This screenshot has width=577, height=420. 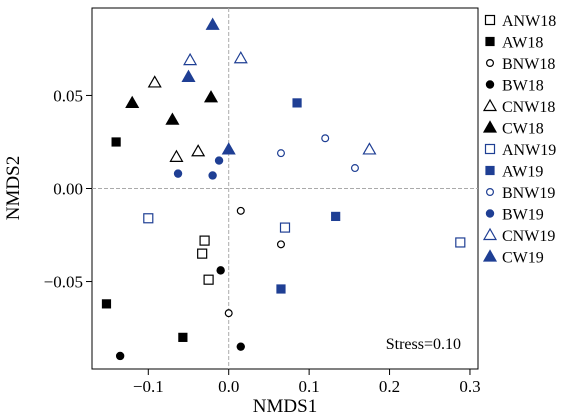 What do you see at coordinates (317, 153) in the screenshot?
I see `series-bnw19` at bounding box center [317, 153].